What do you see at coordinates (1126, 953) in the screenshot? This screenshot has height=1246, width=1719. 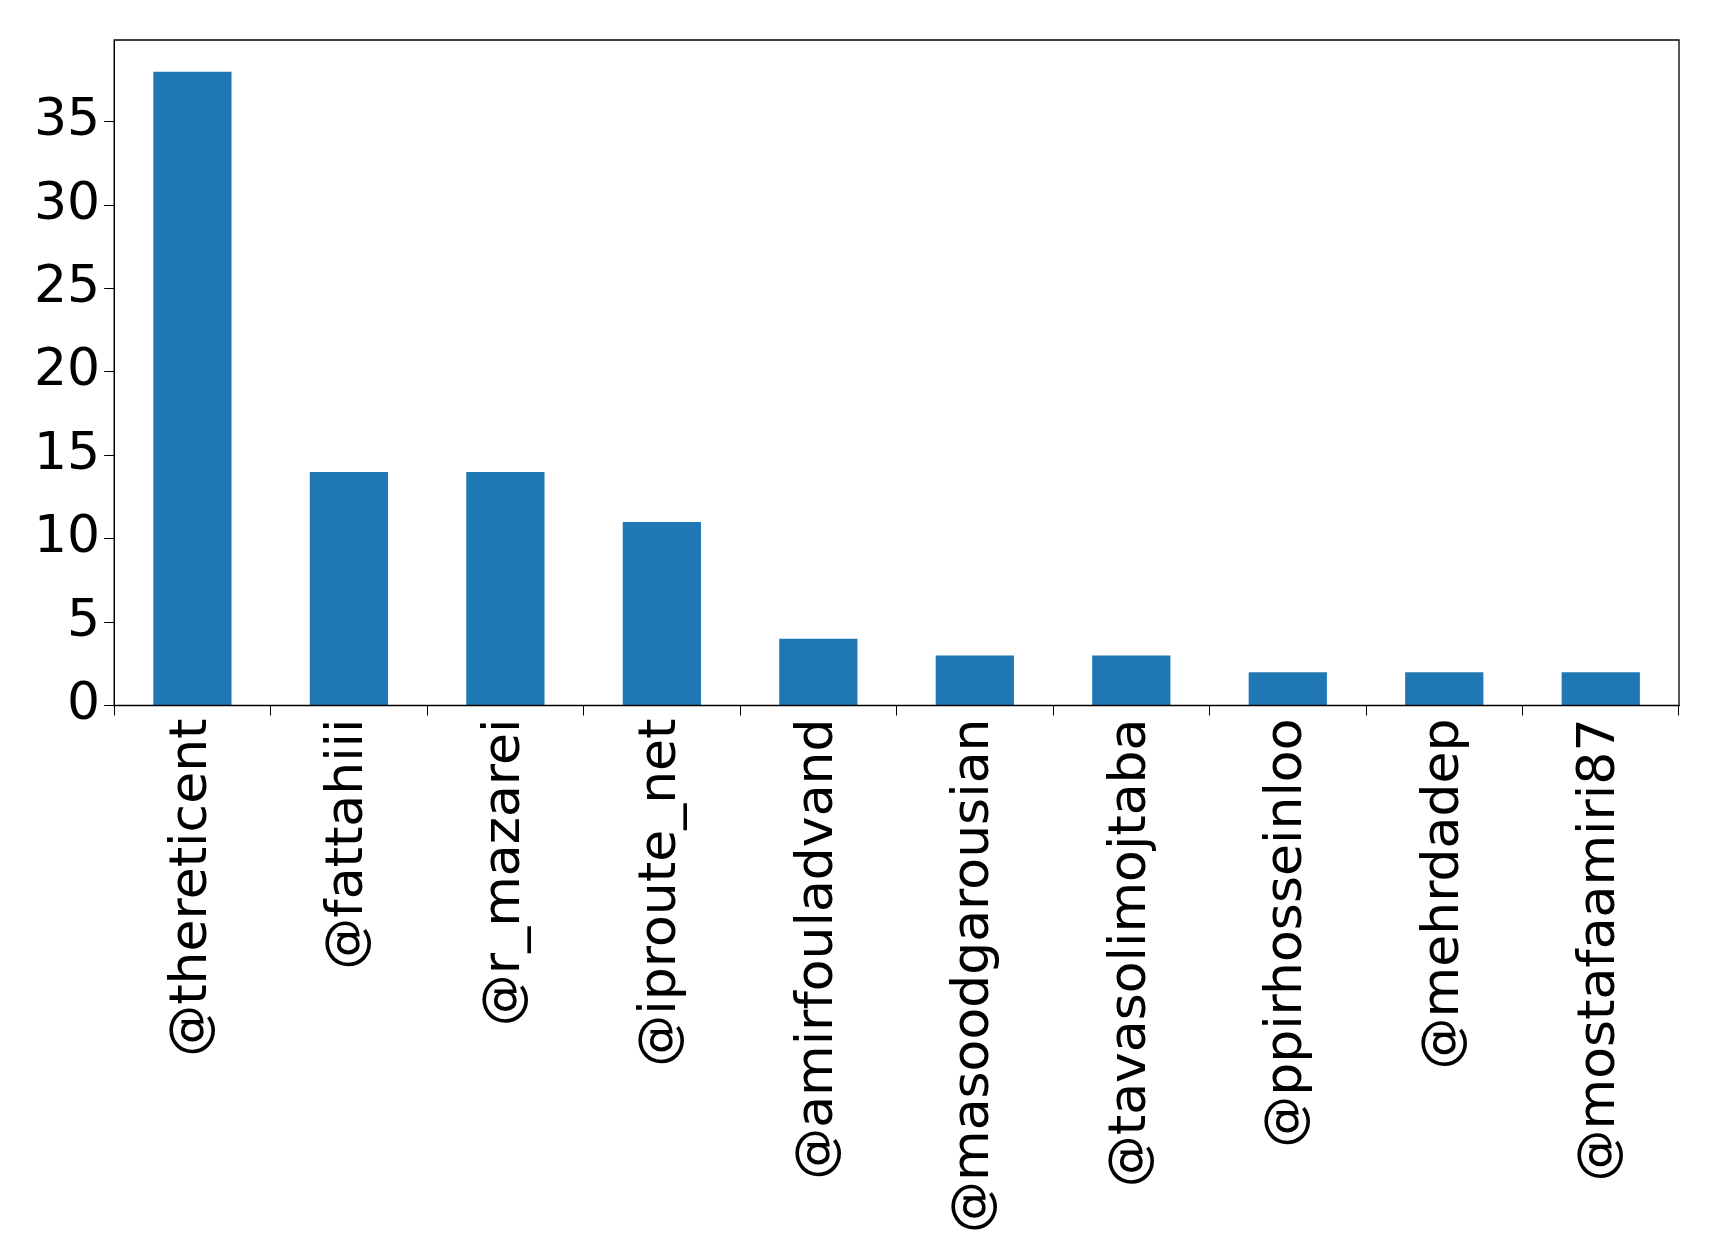 I see `x-tick-label: @tavasolimojtaba` at bounding box center [1126, 953].